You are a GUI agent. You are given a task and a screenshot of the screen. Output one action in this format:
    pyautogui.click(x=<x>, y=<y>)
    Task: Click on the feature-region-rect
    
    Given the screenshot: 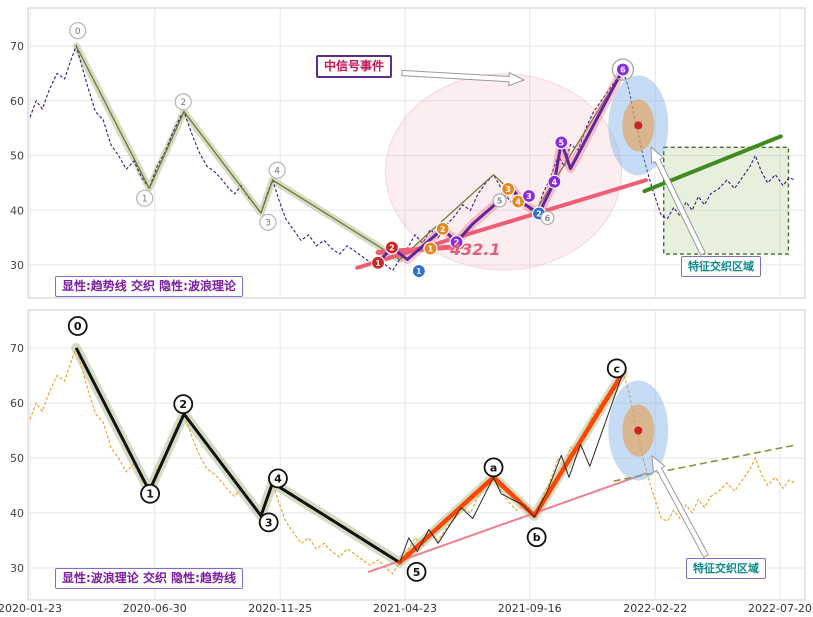 What is the action you would take?
    pyautogui.click(x=726, y=200)
    